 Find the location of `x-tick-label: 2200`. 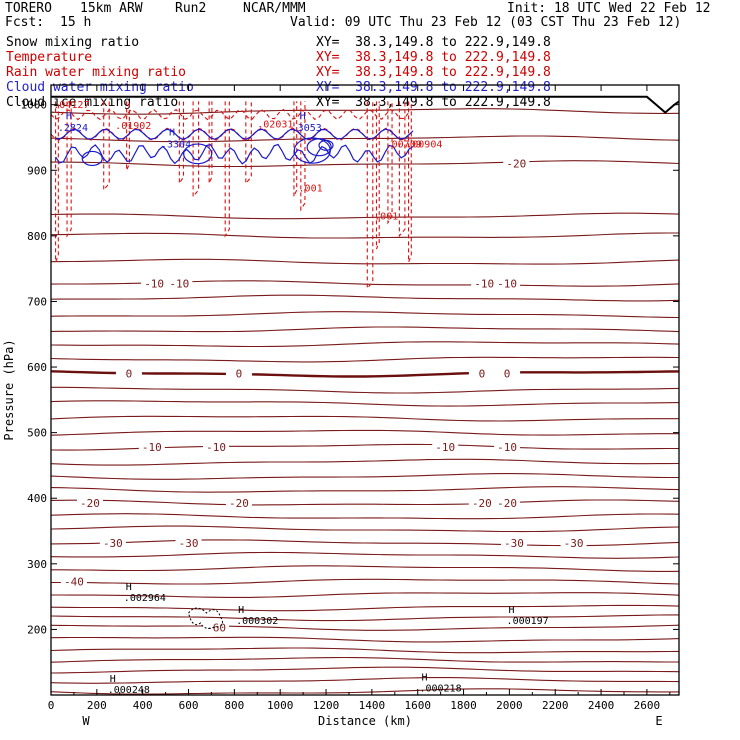

x-tick-label: 2200 is located at coordinates (555, 705).